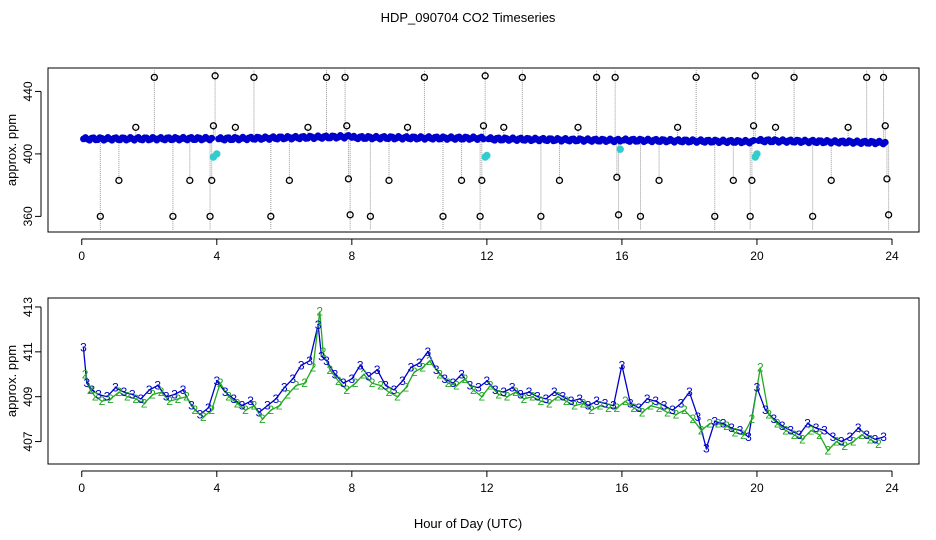 Image resolution: width=936 pixels, height=540 pixels. Describe the element at coordinates (487, 256) in the screenshot. I see `top-x-tick-label: 12` at that location.